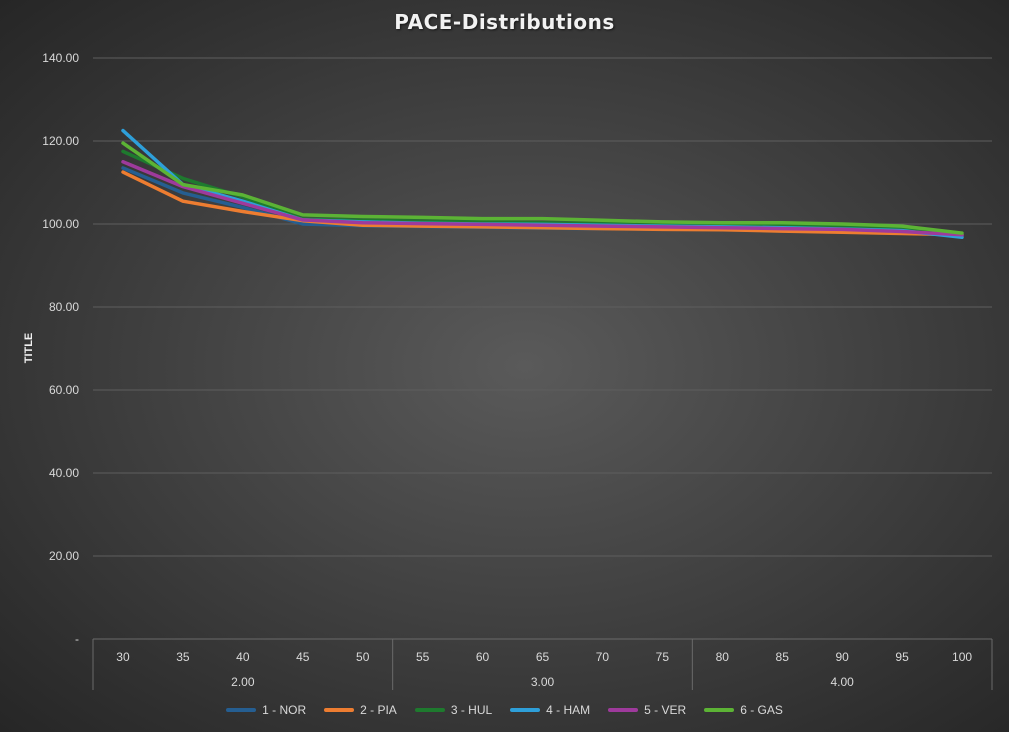  Describe the element at coordinates (471, 710) in the screenshot. I see `legend-label: 3 - HUL` at that location.